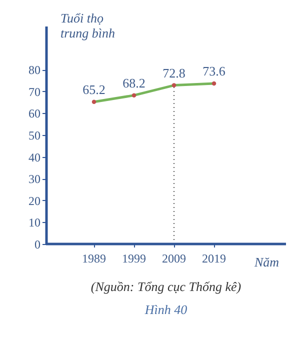 The image size is (303, 338). Describe the element at coordinates (134, 259) in the screenshot. I see `x-tick-label: 1999` at that location.